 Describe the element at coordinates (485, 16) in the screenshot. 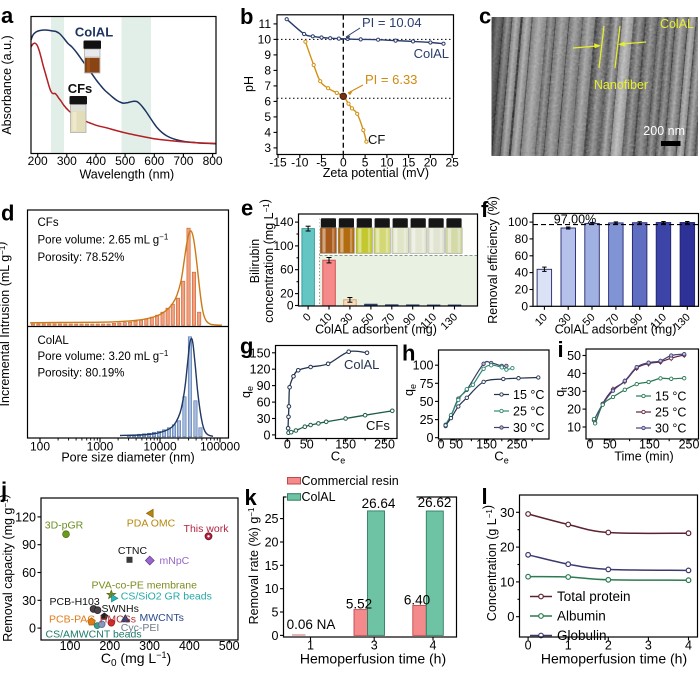

I see `svg-text: c` at that location.